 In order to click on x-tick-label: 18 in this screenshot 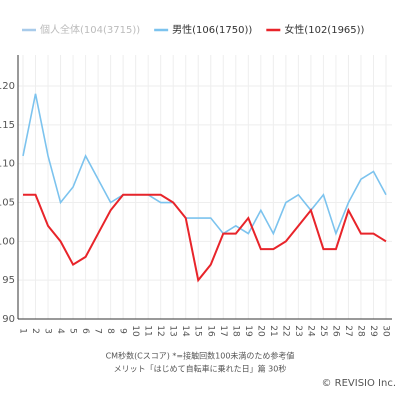, I will do `click(235, 331)`.